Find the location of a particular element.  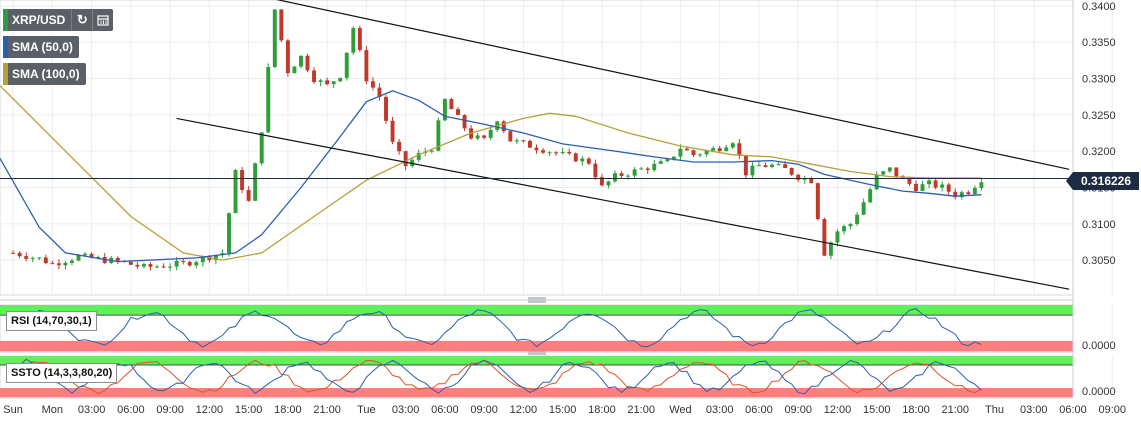

x-tick-label: Wed is located at coordinates (680, 410).